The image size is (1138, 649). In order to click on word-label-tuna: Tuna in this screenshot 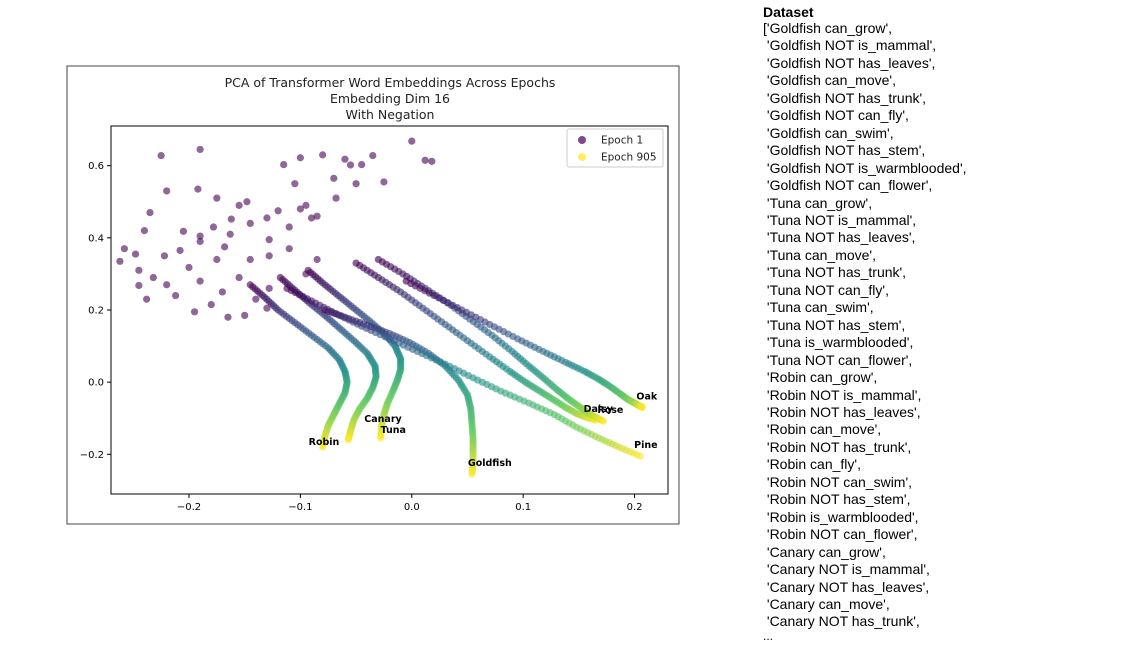, I will do `click(393, 430)`.